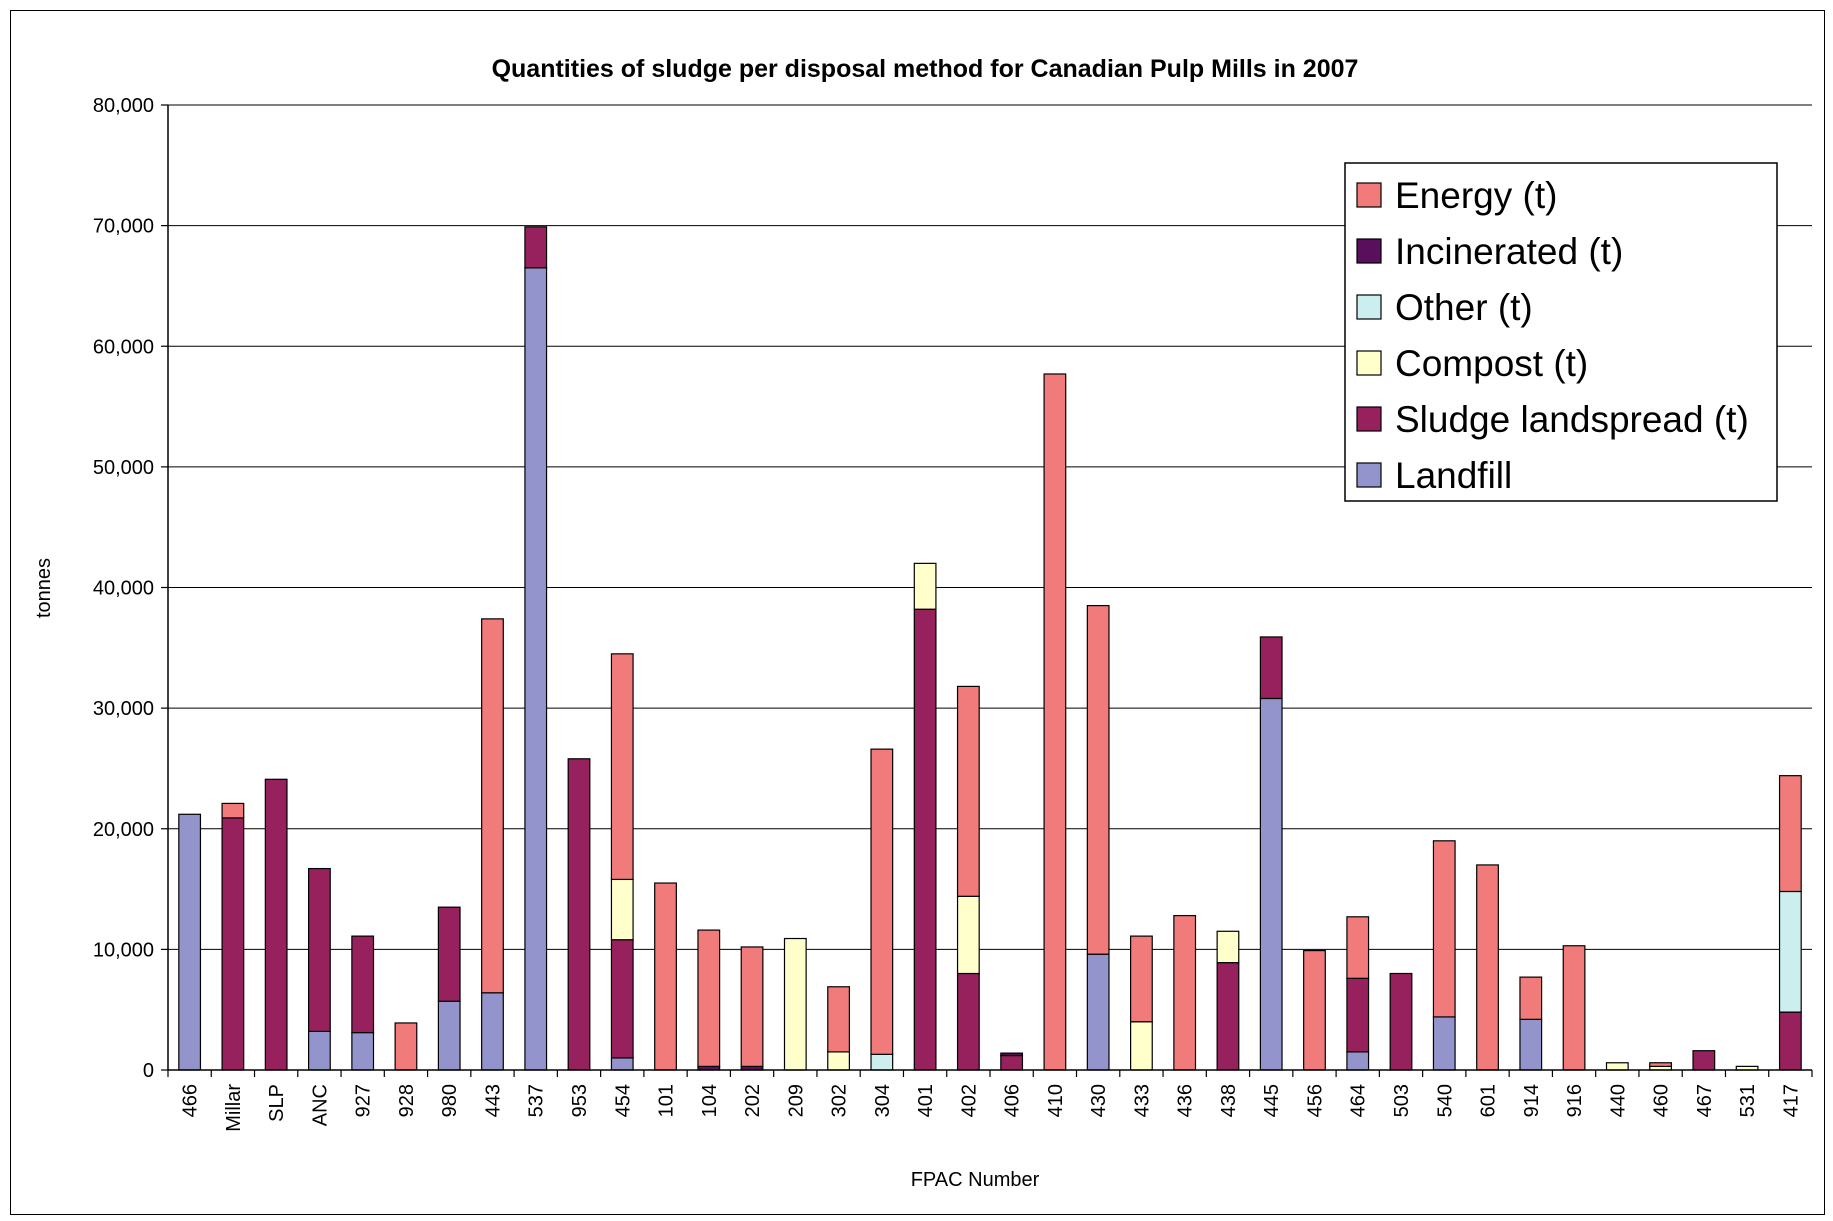  I want to click on x-tick-label: 466, so click(191, 1100).